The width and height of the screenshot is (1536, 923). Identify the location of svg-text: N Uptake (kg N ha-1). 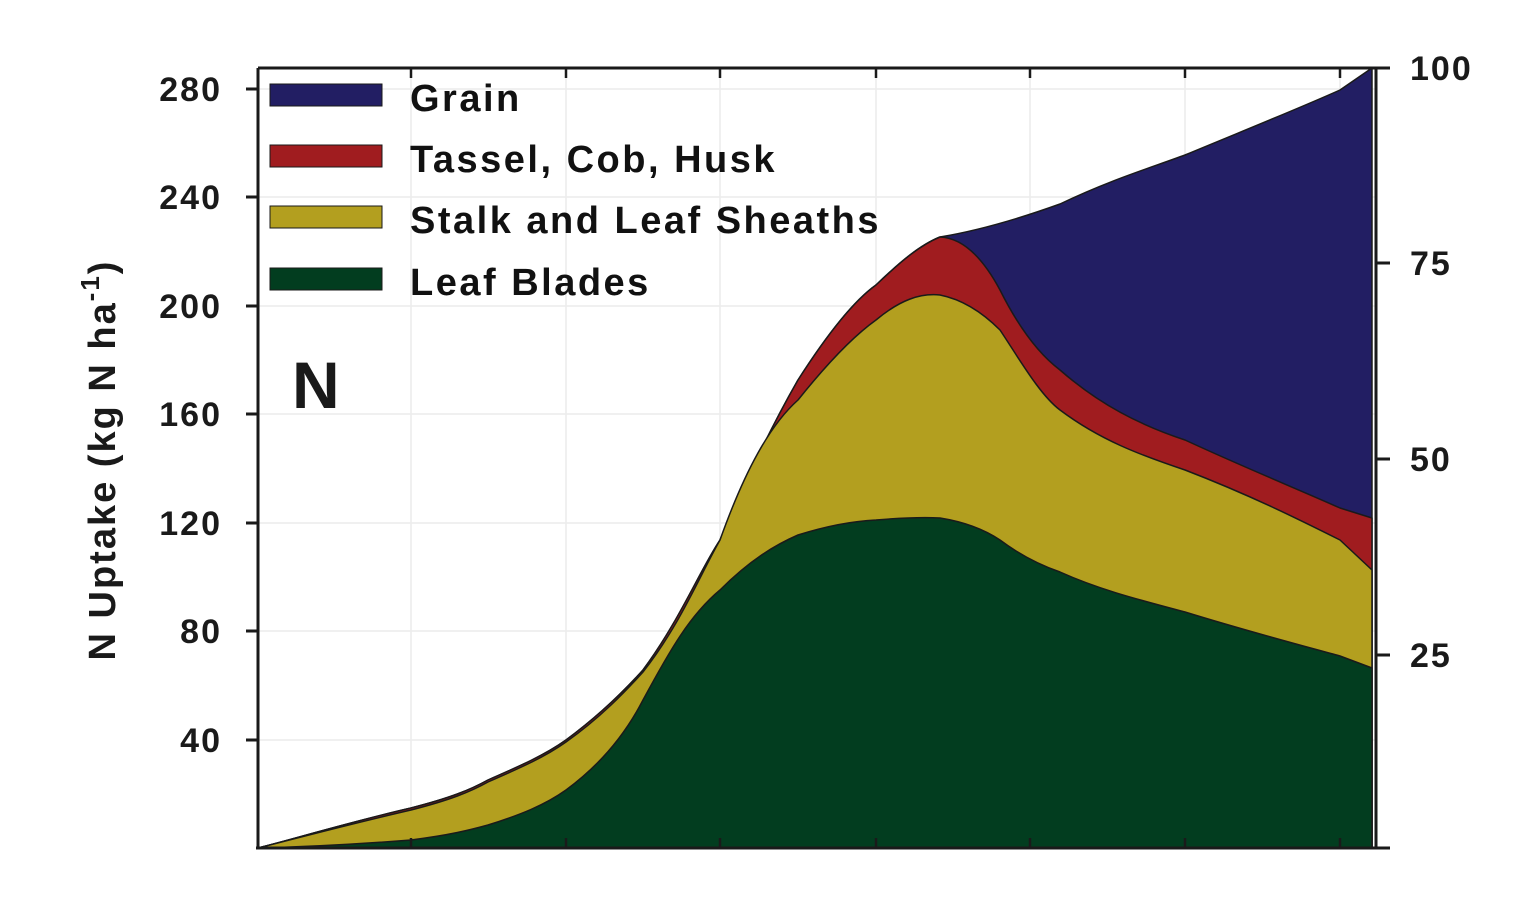
(99, 460).